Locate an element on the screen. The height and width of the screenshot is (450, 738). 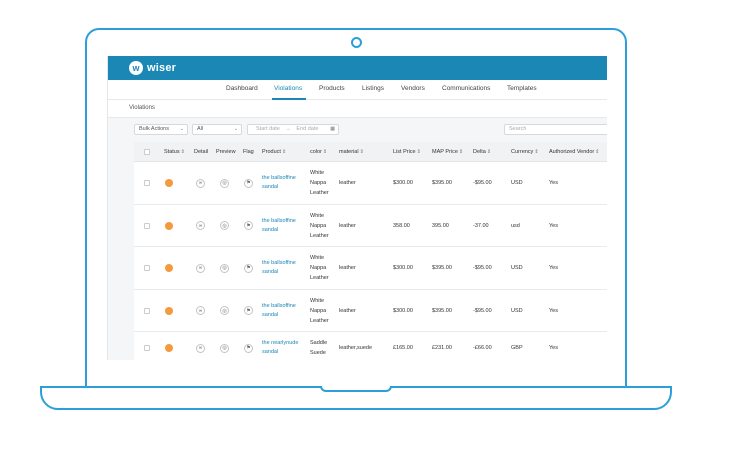
tab-products: Products is located at coordinates (332, 88).